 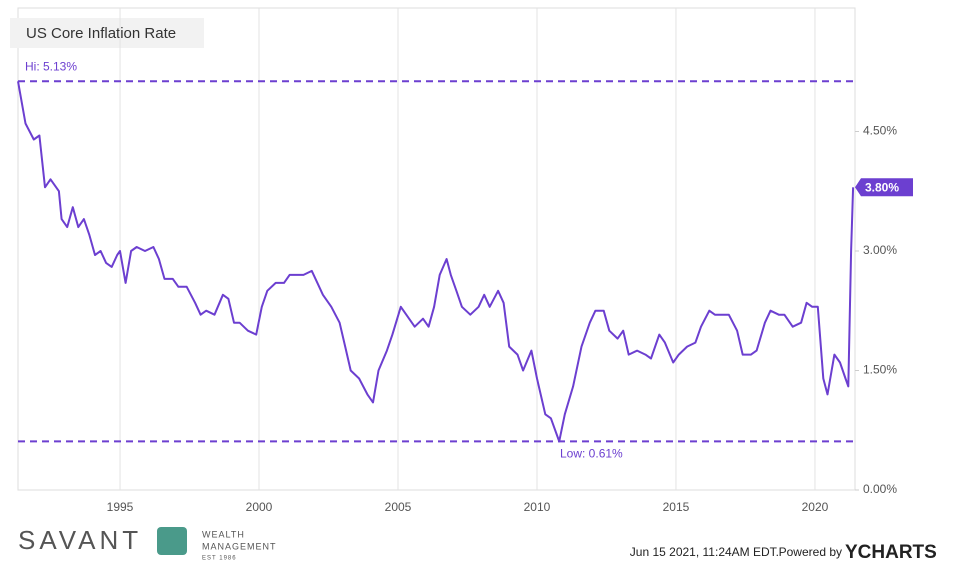 I want to click on brand-sub: WEALTH, so click(x=223, y=534).